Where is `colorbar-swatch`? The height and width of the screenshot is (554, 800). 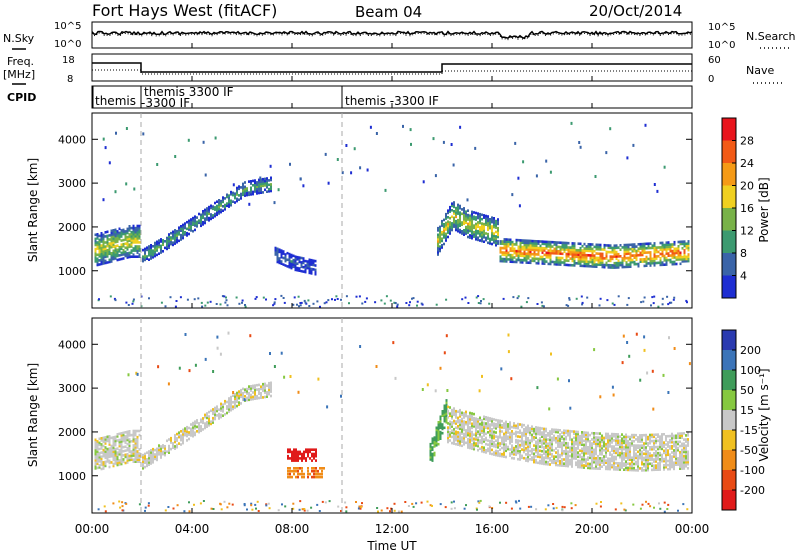
colorbar-swatch is located at coordinates (729, 197).